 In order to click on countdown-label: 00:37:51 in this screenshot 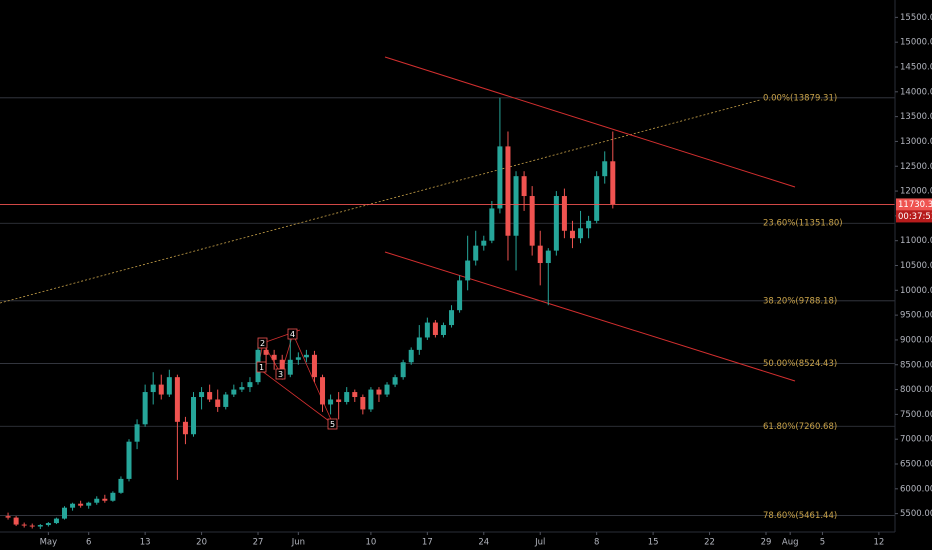, I will do `click(915, 217)`.